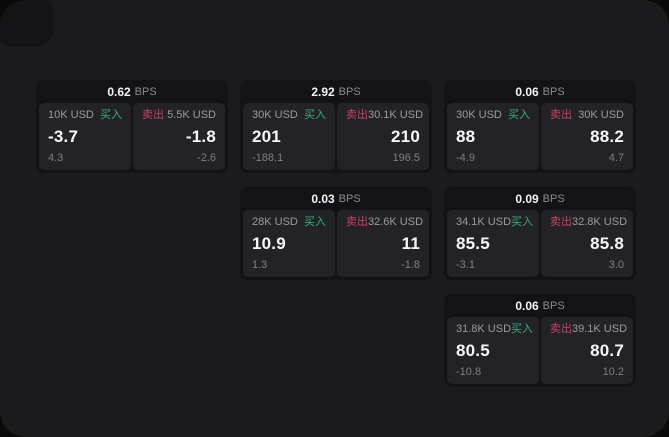 The image size is (669, 437). Describe the element at coordinates (607, 350) in the screenshot. I see `sell-price: 80.7` at that location.